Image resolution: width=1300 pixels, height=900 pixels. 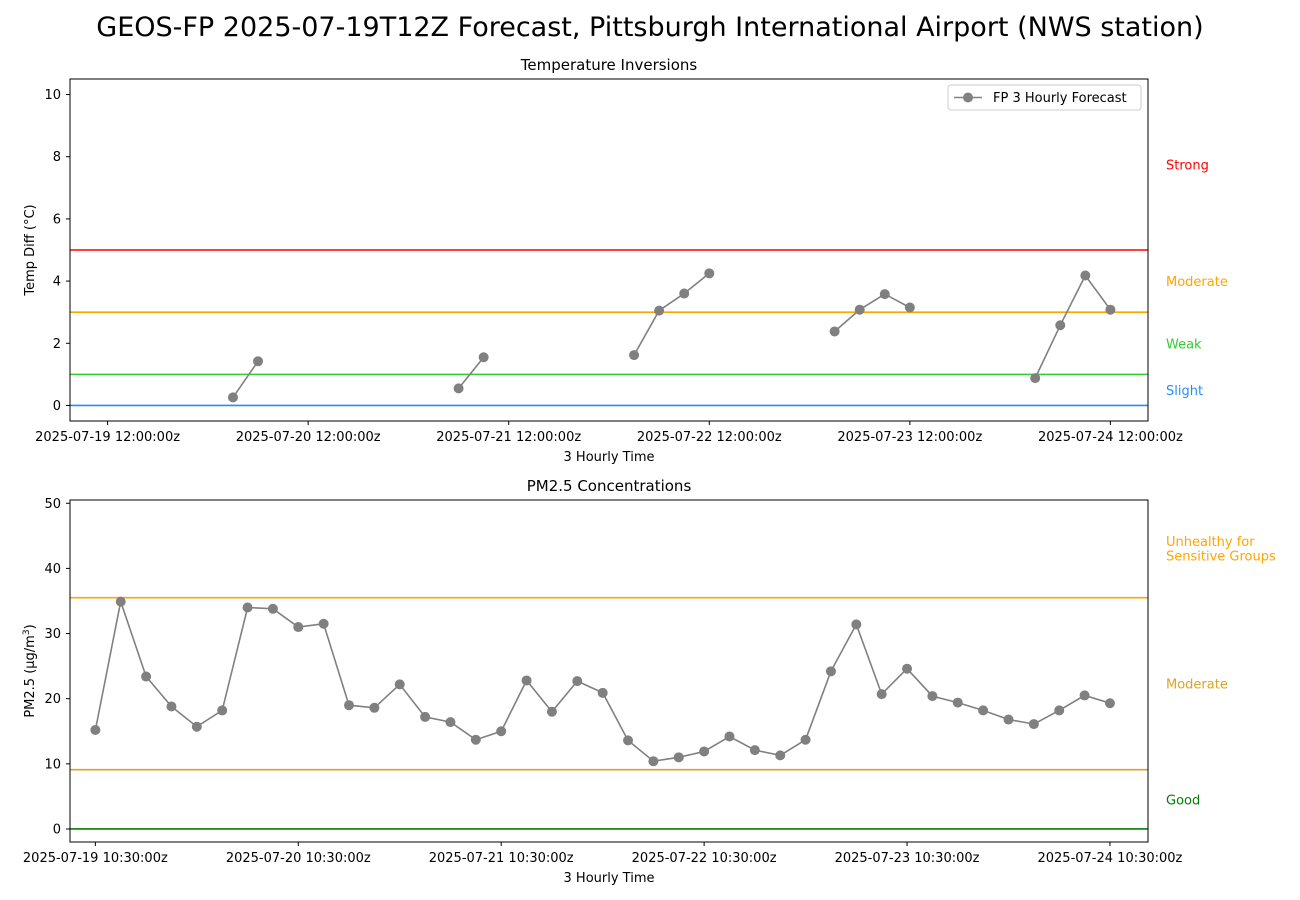 What do you see at coordinates (1109, 858) in the screenshot?
I see `pm25-x-tick-label: 2025-07-24 10:30:00z` at bounding box center [1109, 858].